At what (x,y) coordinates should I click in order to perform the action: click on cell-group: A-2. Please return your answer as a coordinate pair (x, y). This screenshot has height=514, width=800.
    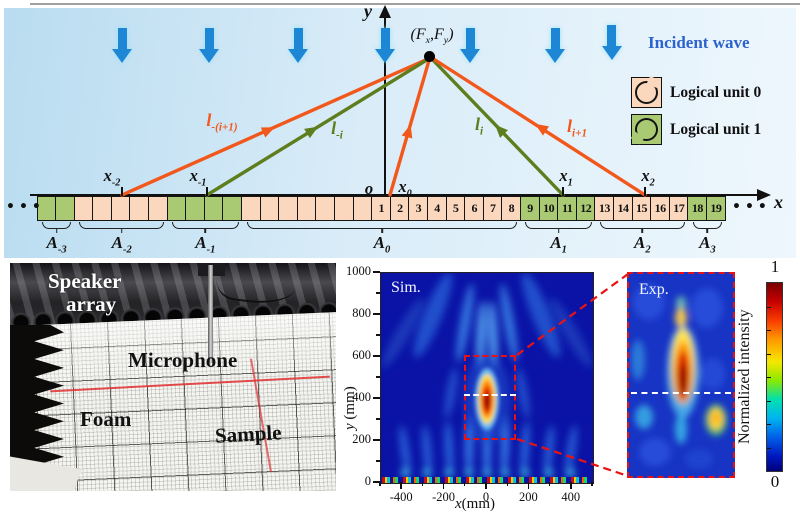
    Looking at the image, I should click on (121, 226).